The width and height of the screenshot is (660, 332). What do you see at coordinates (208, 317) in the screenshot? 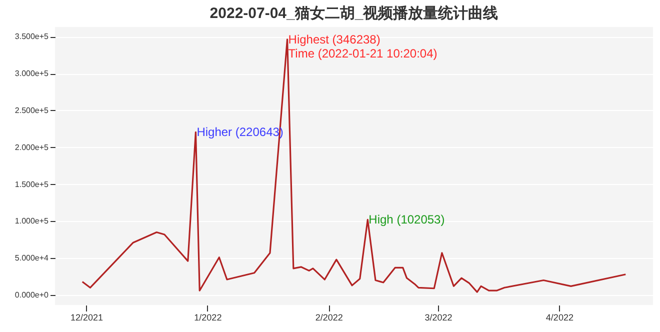
I see `x-tick-label: 1/2022` at bounding box center [208, 317].